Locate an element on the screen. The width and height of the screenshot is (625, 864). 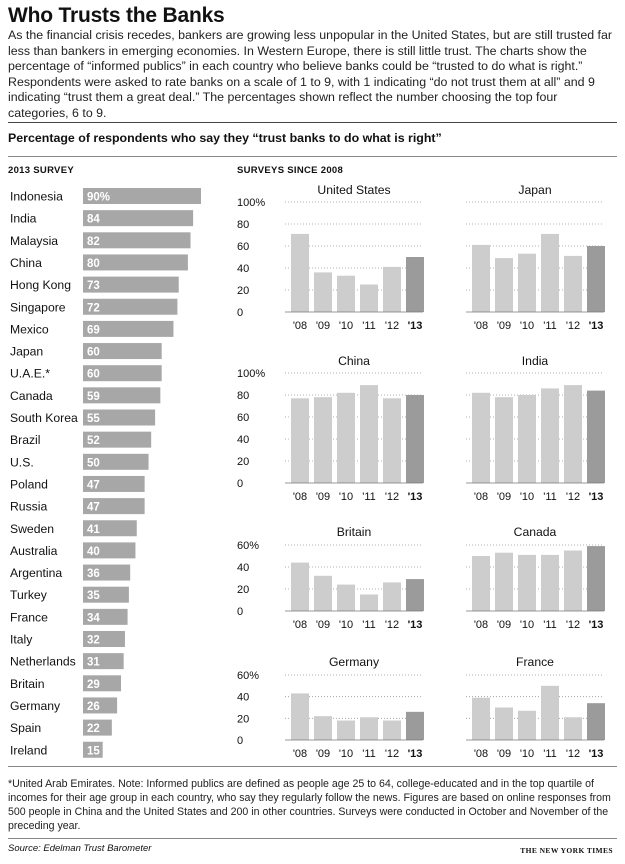
x-tick-label: '11 is located at coordinates (369, 326).